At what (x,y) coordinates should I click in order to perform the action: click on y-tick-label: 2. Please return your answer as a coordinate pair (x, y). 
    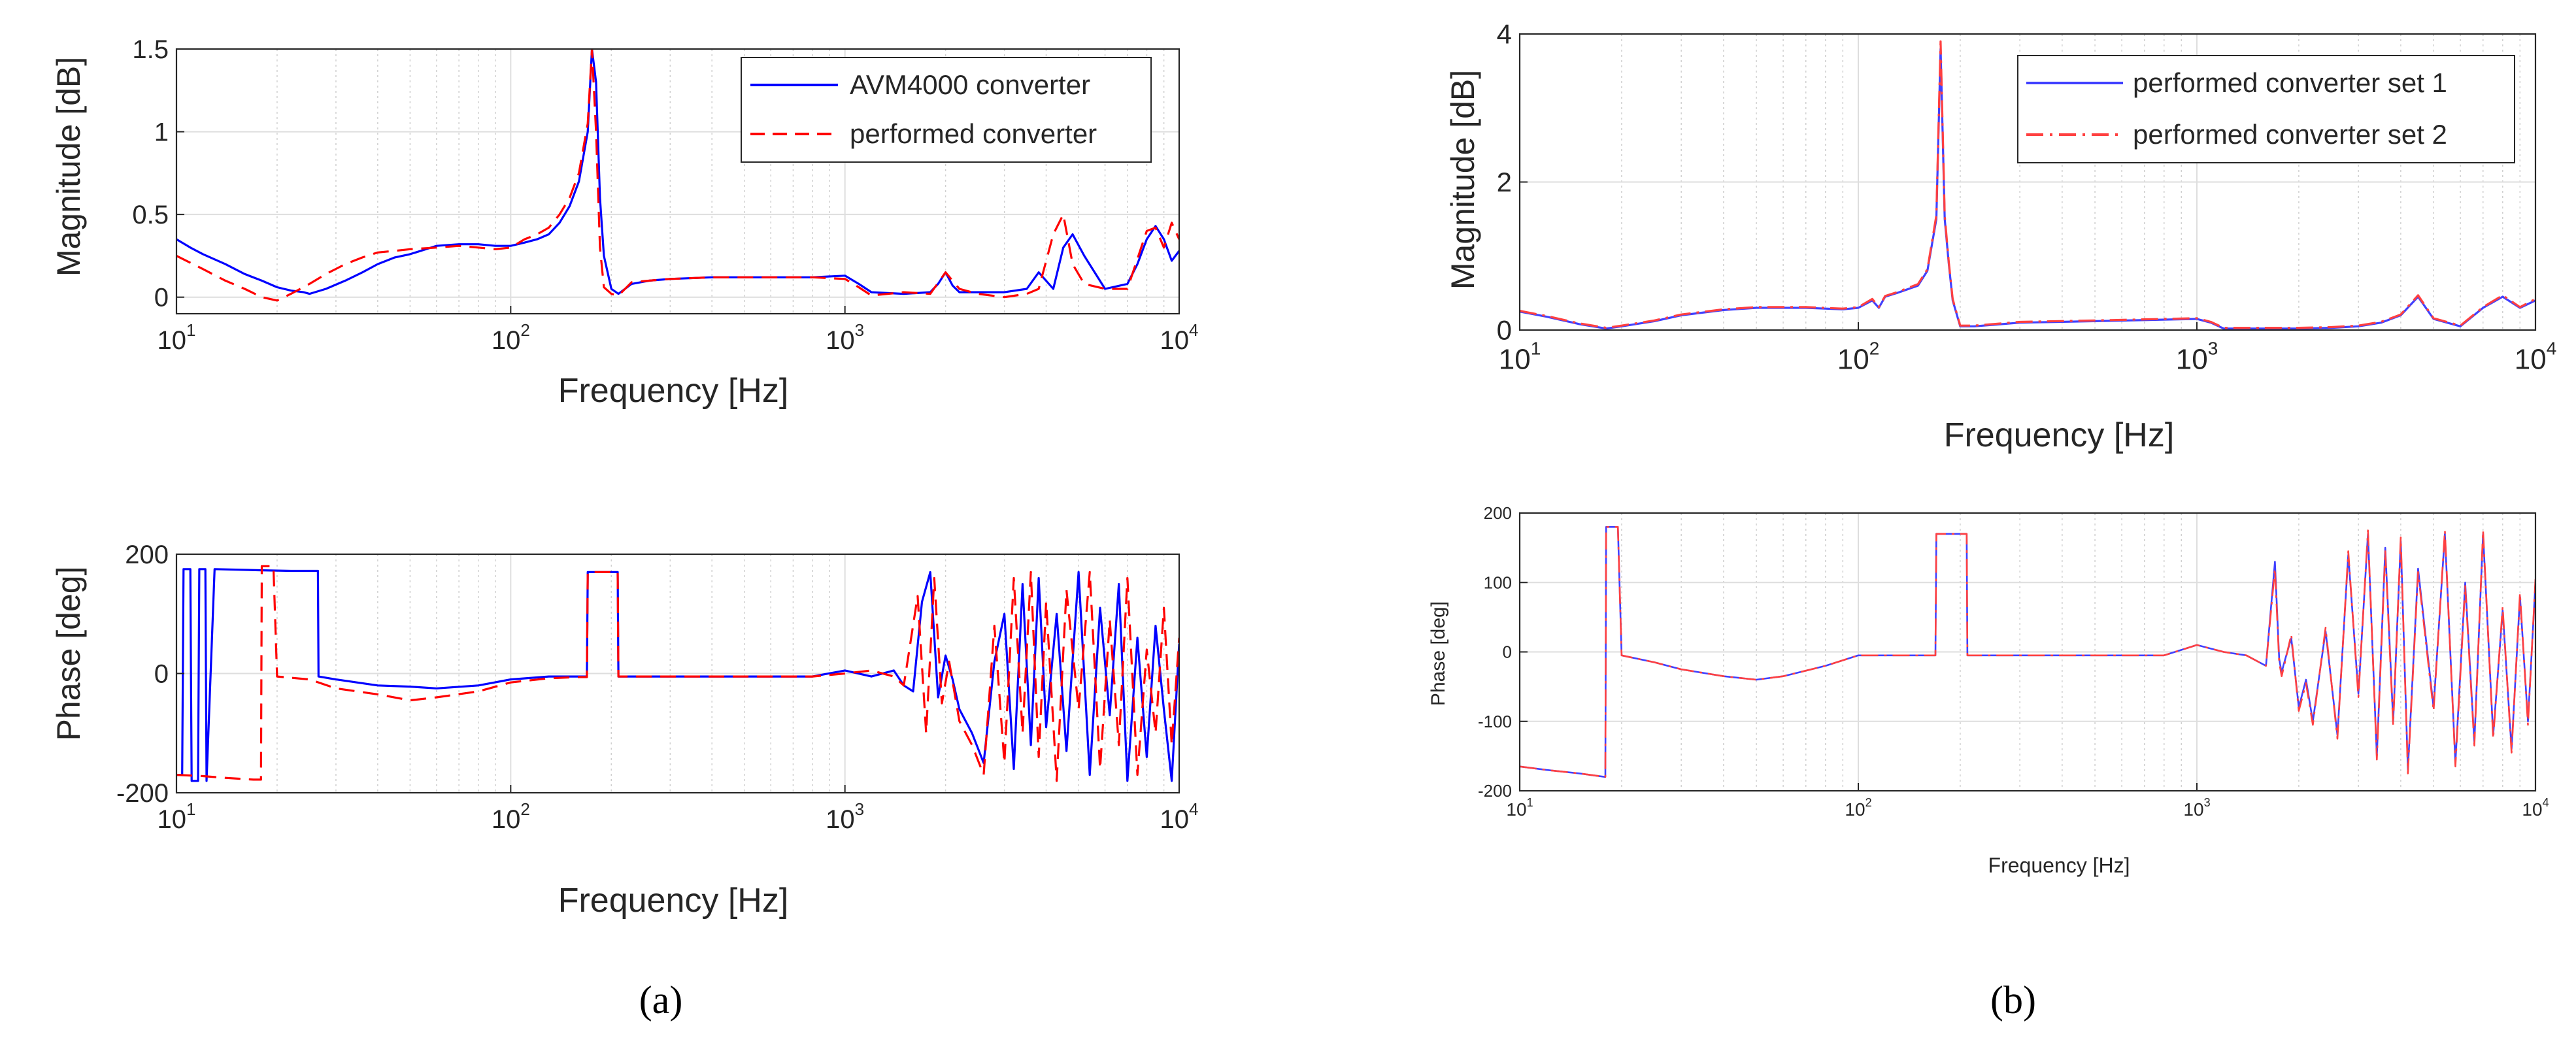
    Looking at the image, I should click on (1505, 182).